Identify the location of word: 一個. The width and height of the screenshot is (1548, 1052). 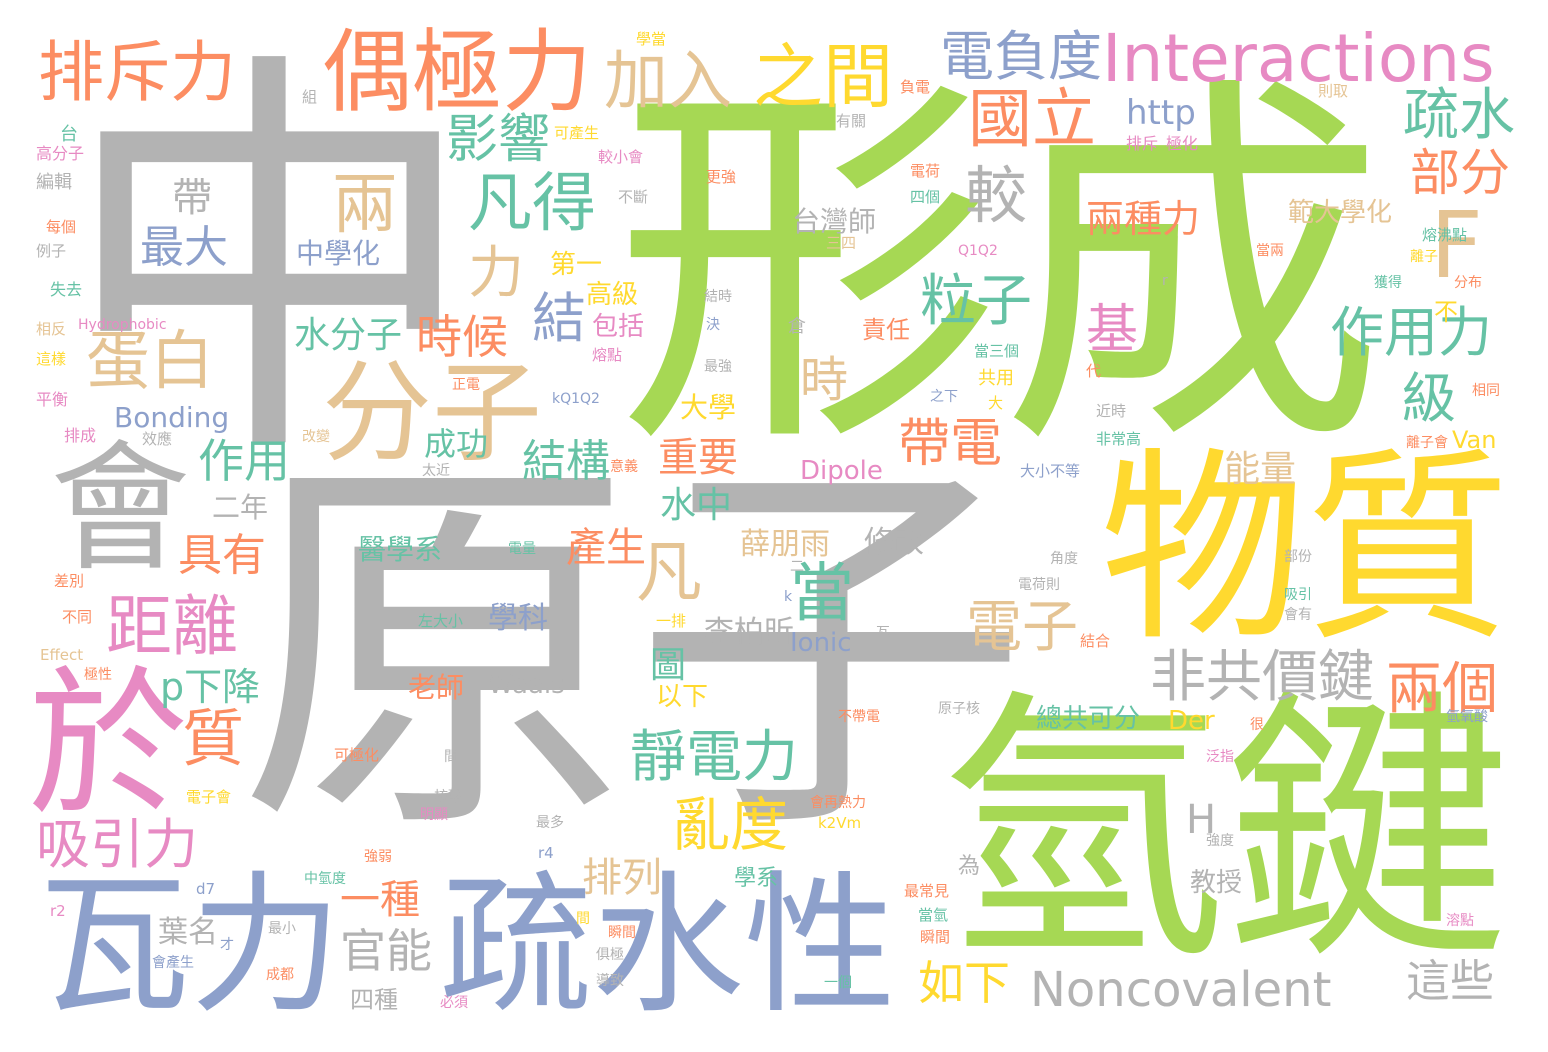
(838, 983).